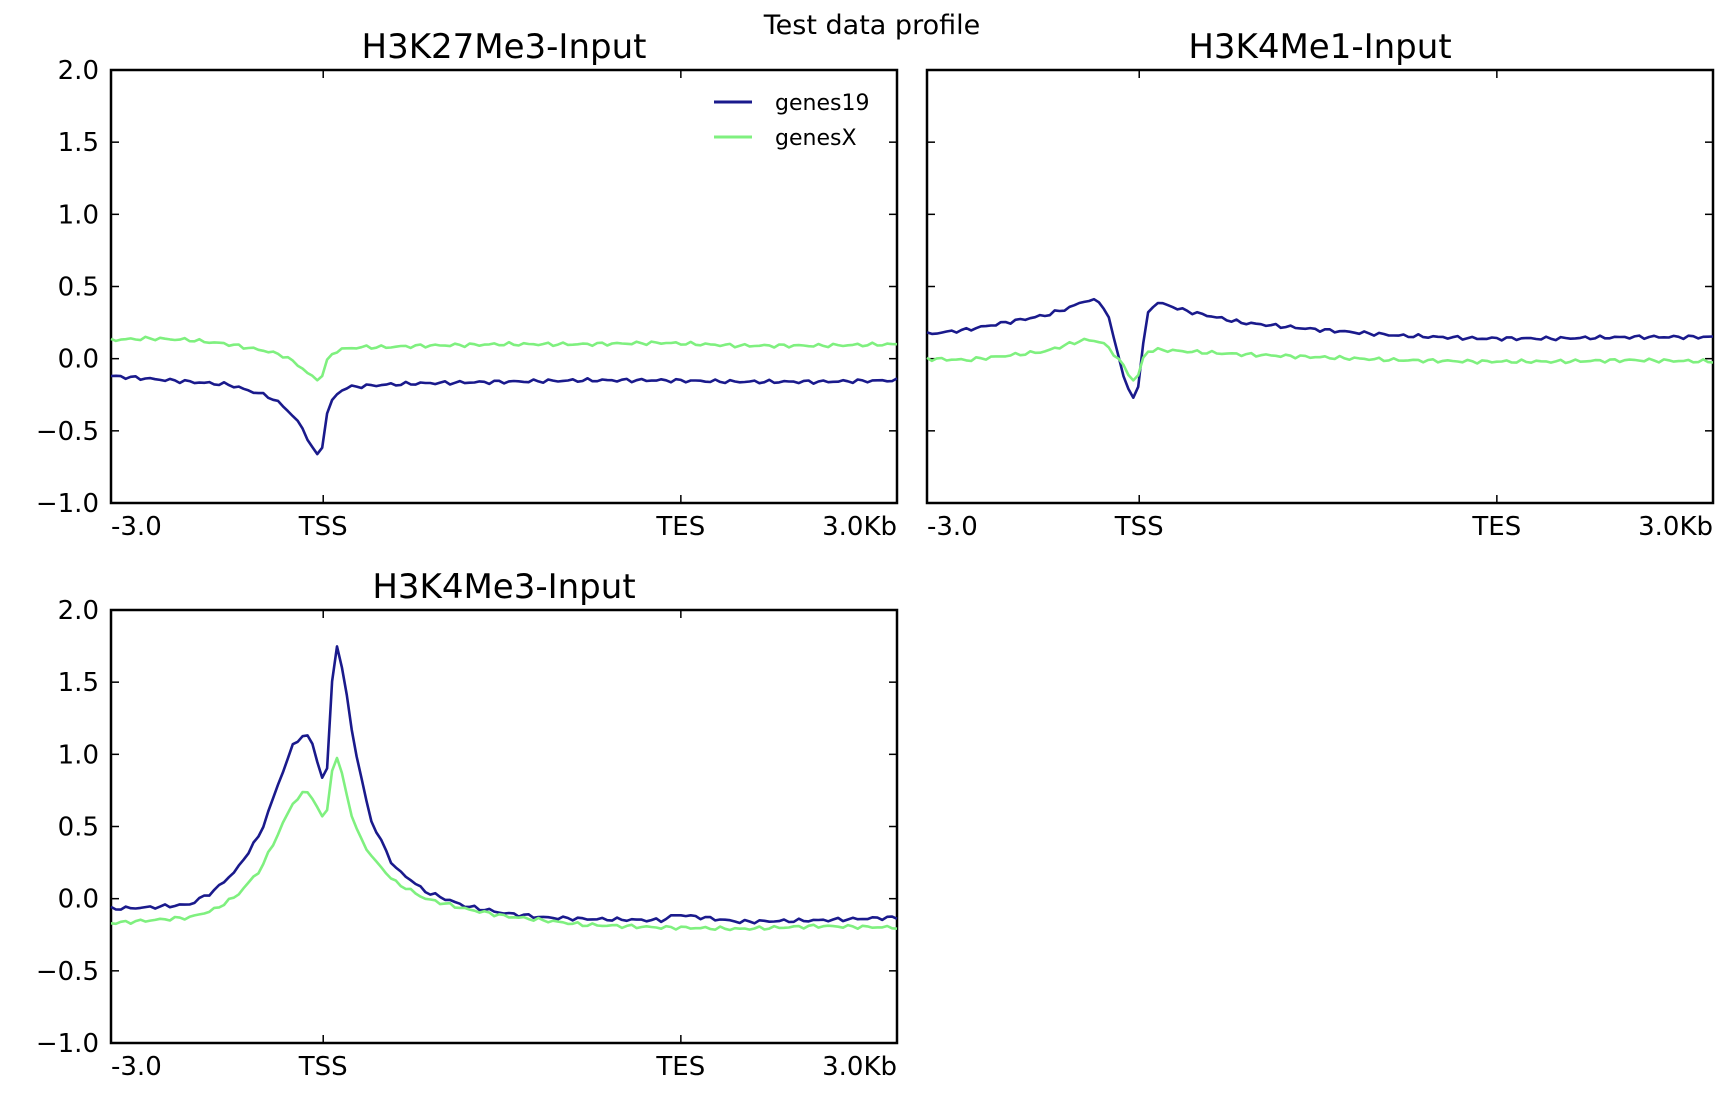 This screenshot has height=1102, width=1732. What do you see at coordinates (822, 103) in the screenshot?
I see `legend-label: genes19` at bounding box center [822, 103].